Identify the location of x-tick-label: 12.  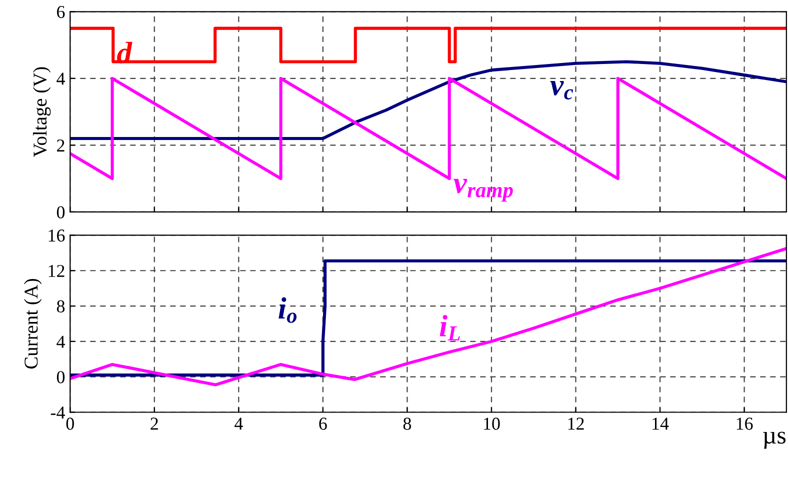
(576, 424).